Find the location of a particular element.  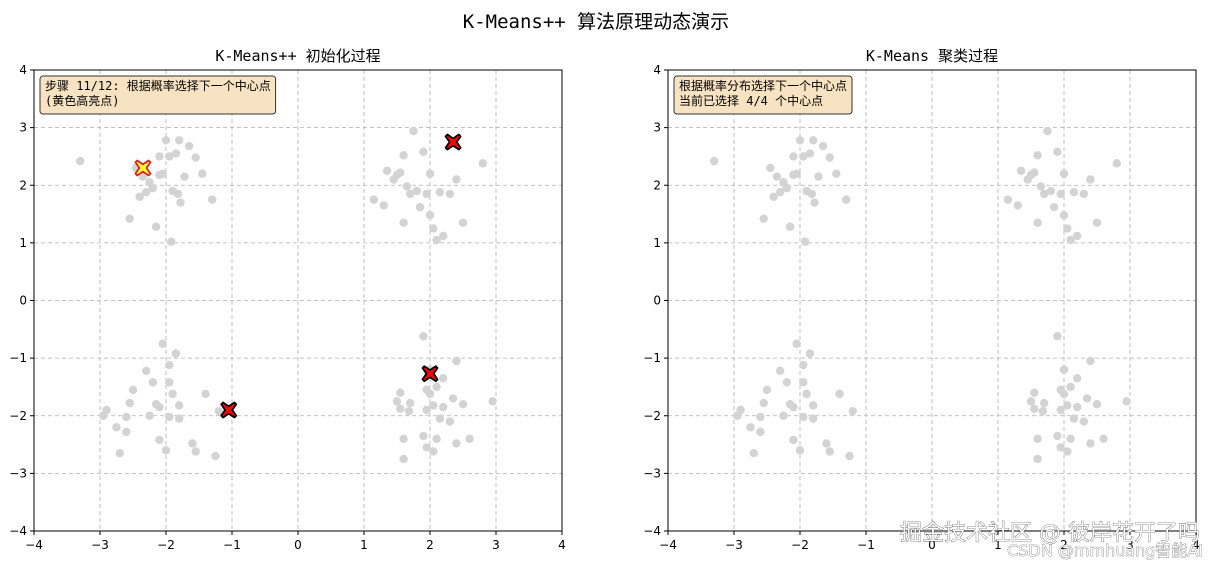

x-tick-label: 3 is located at coordinates (1130, 545).